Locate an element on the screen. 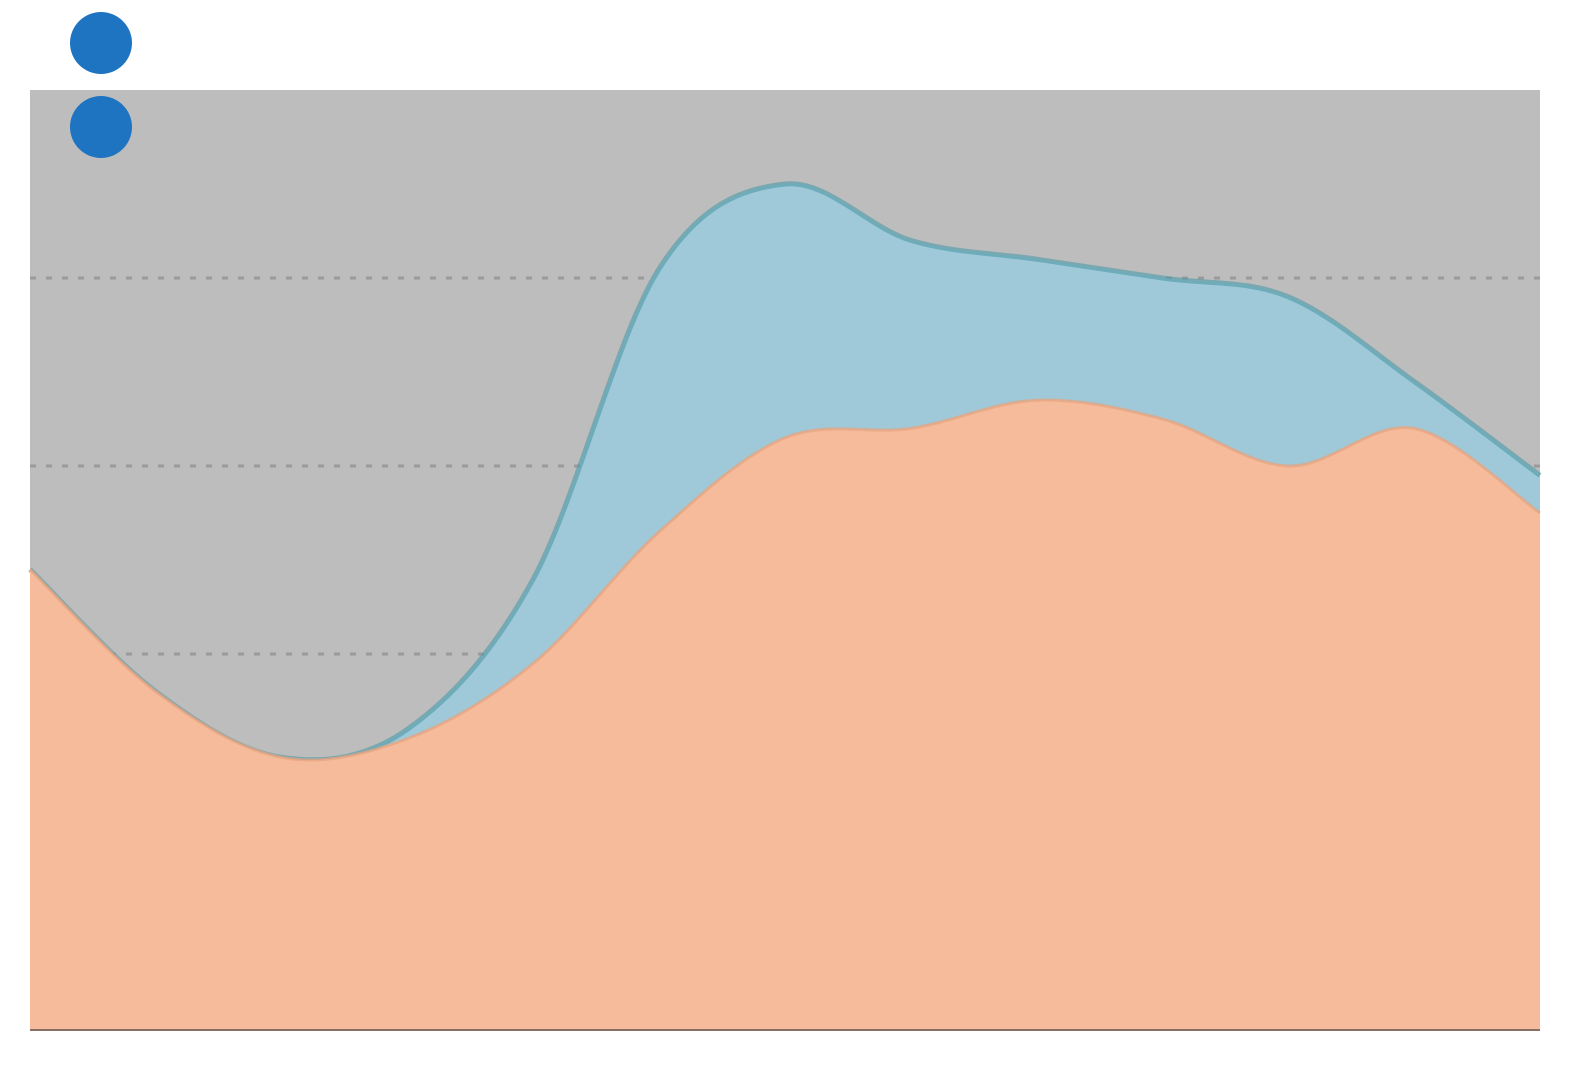 The width and height of the screenshot is (1572, 1075). legend is located at coordinates (110, 85).